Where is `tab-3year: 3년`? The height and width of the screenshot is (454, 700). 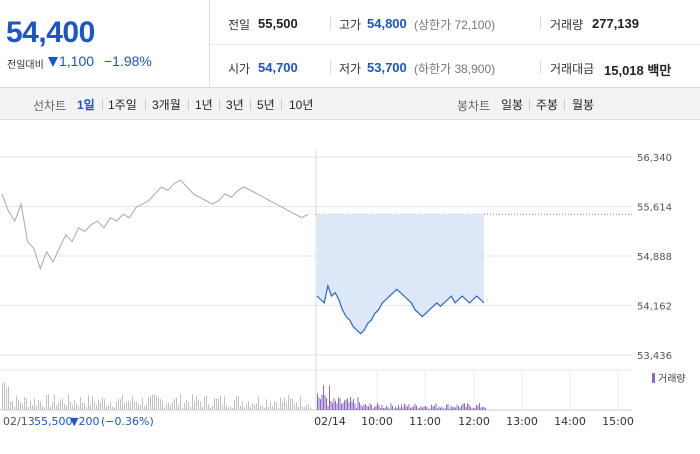
tab-3year: 3년 is located at coordinates (235, 105).